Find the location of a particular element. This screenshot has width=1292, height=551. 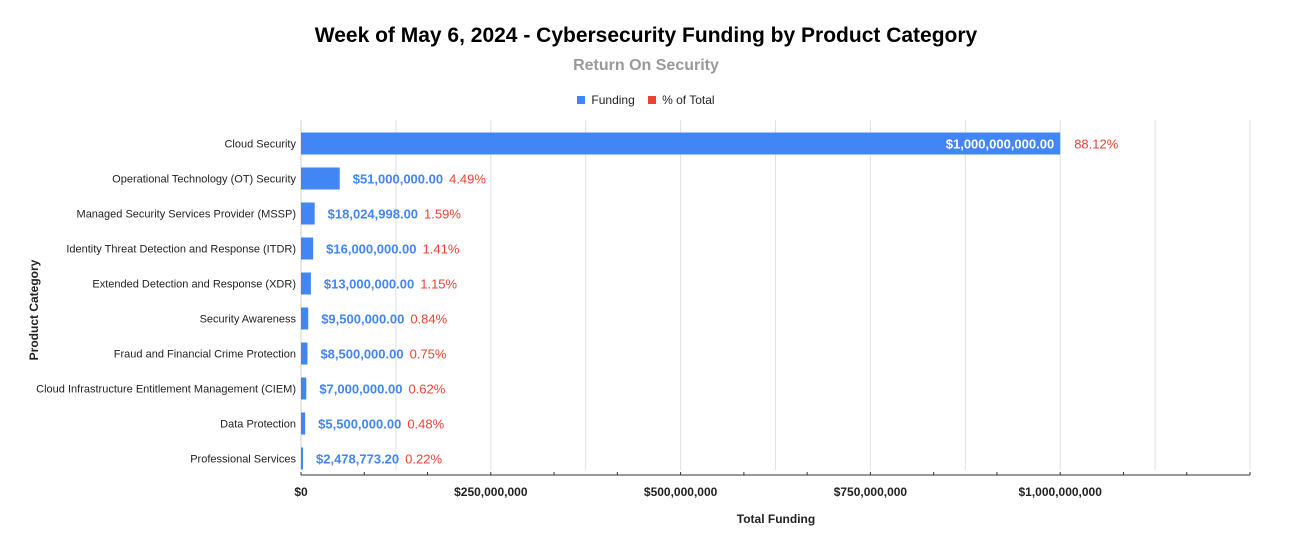

category-label: Data Protection is located at coordinates (258, 425).